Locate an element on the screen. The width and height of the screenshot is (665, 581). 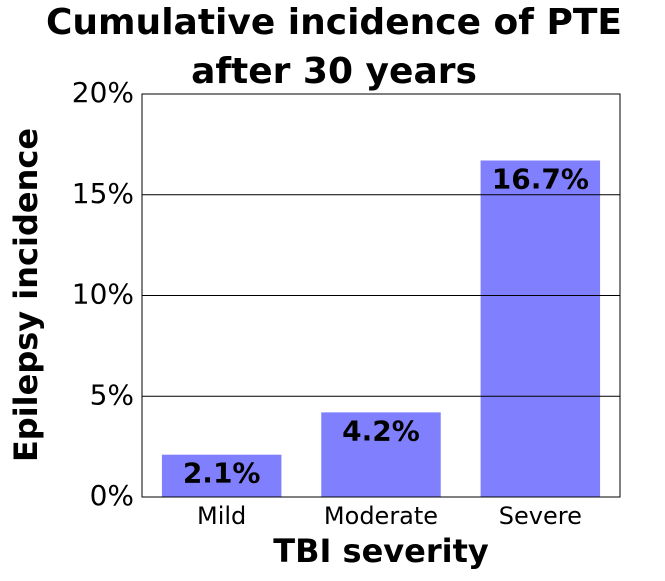
x-axis-label: TBI severity is located at coordinates (381, 551).